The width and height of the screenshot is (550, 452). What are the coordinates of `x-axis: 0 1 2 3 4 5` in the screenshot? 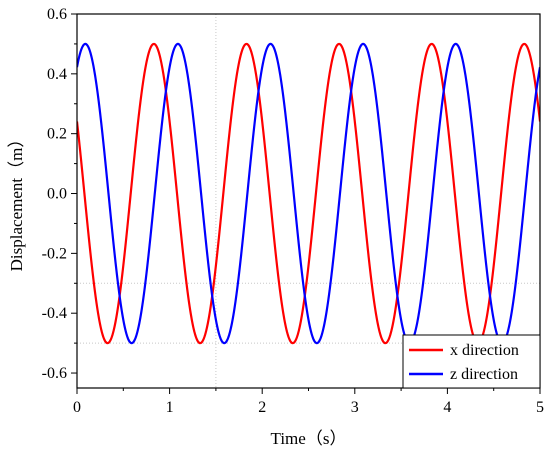 It's located at (308, 402).